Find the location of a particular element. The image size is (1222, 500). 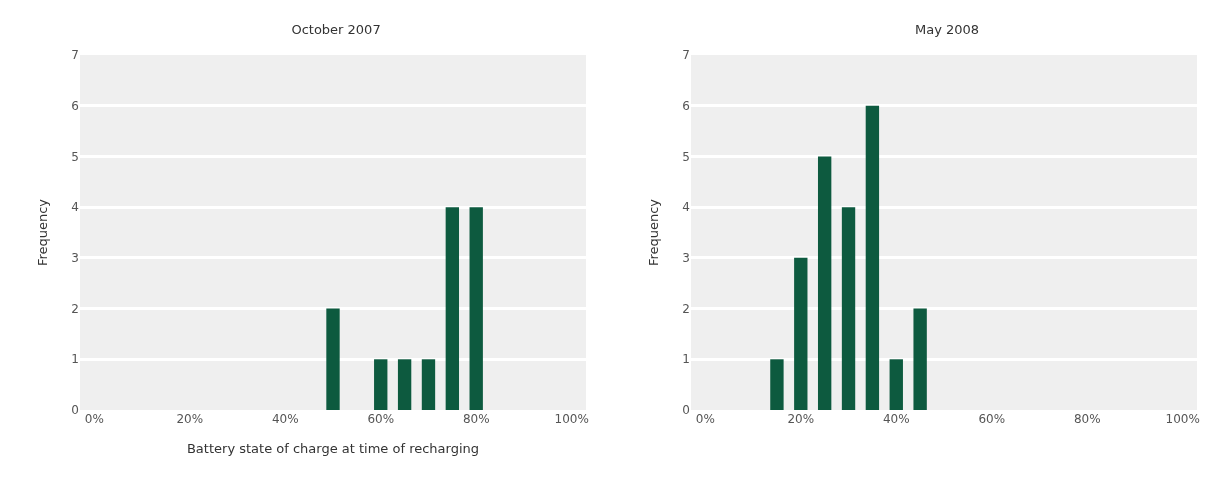

chart-title: October 2007 is located at coordinates (336, 30).